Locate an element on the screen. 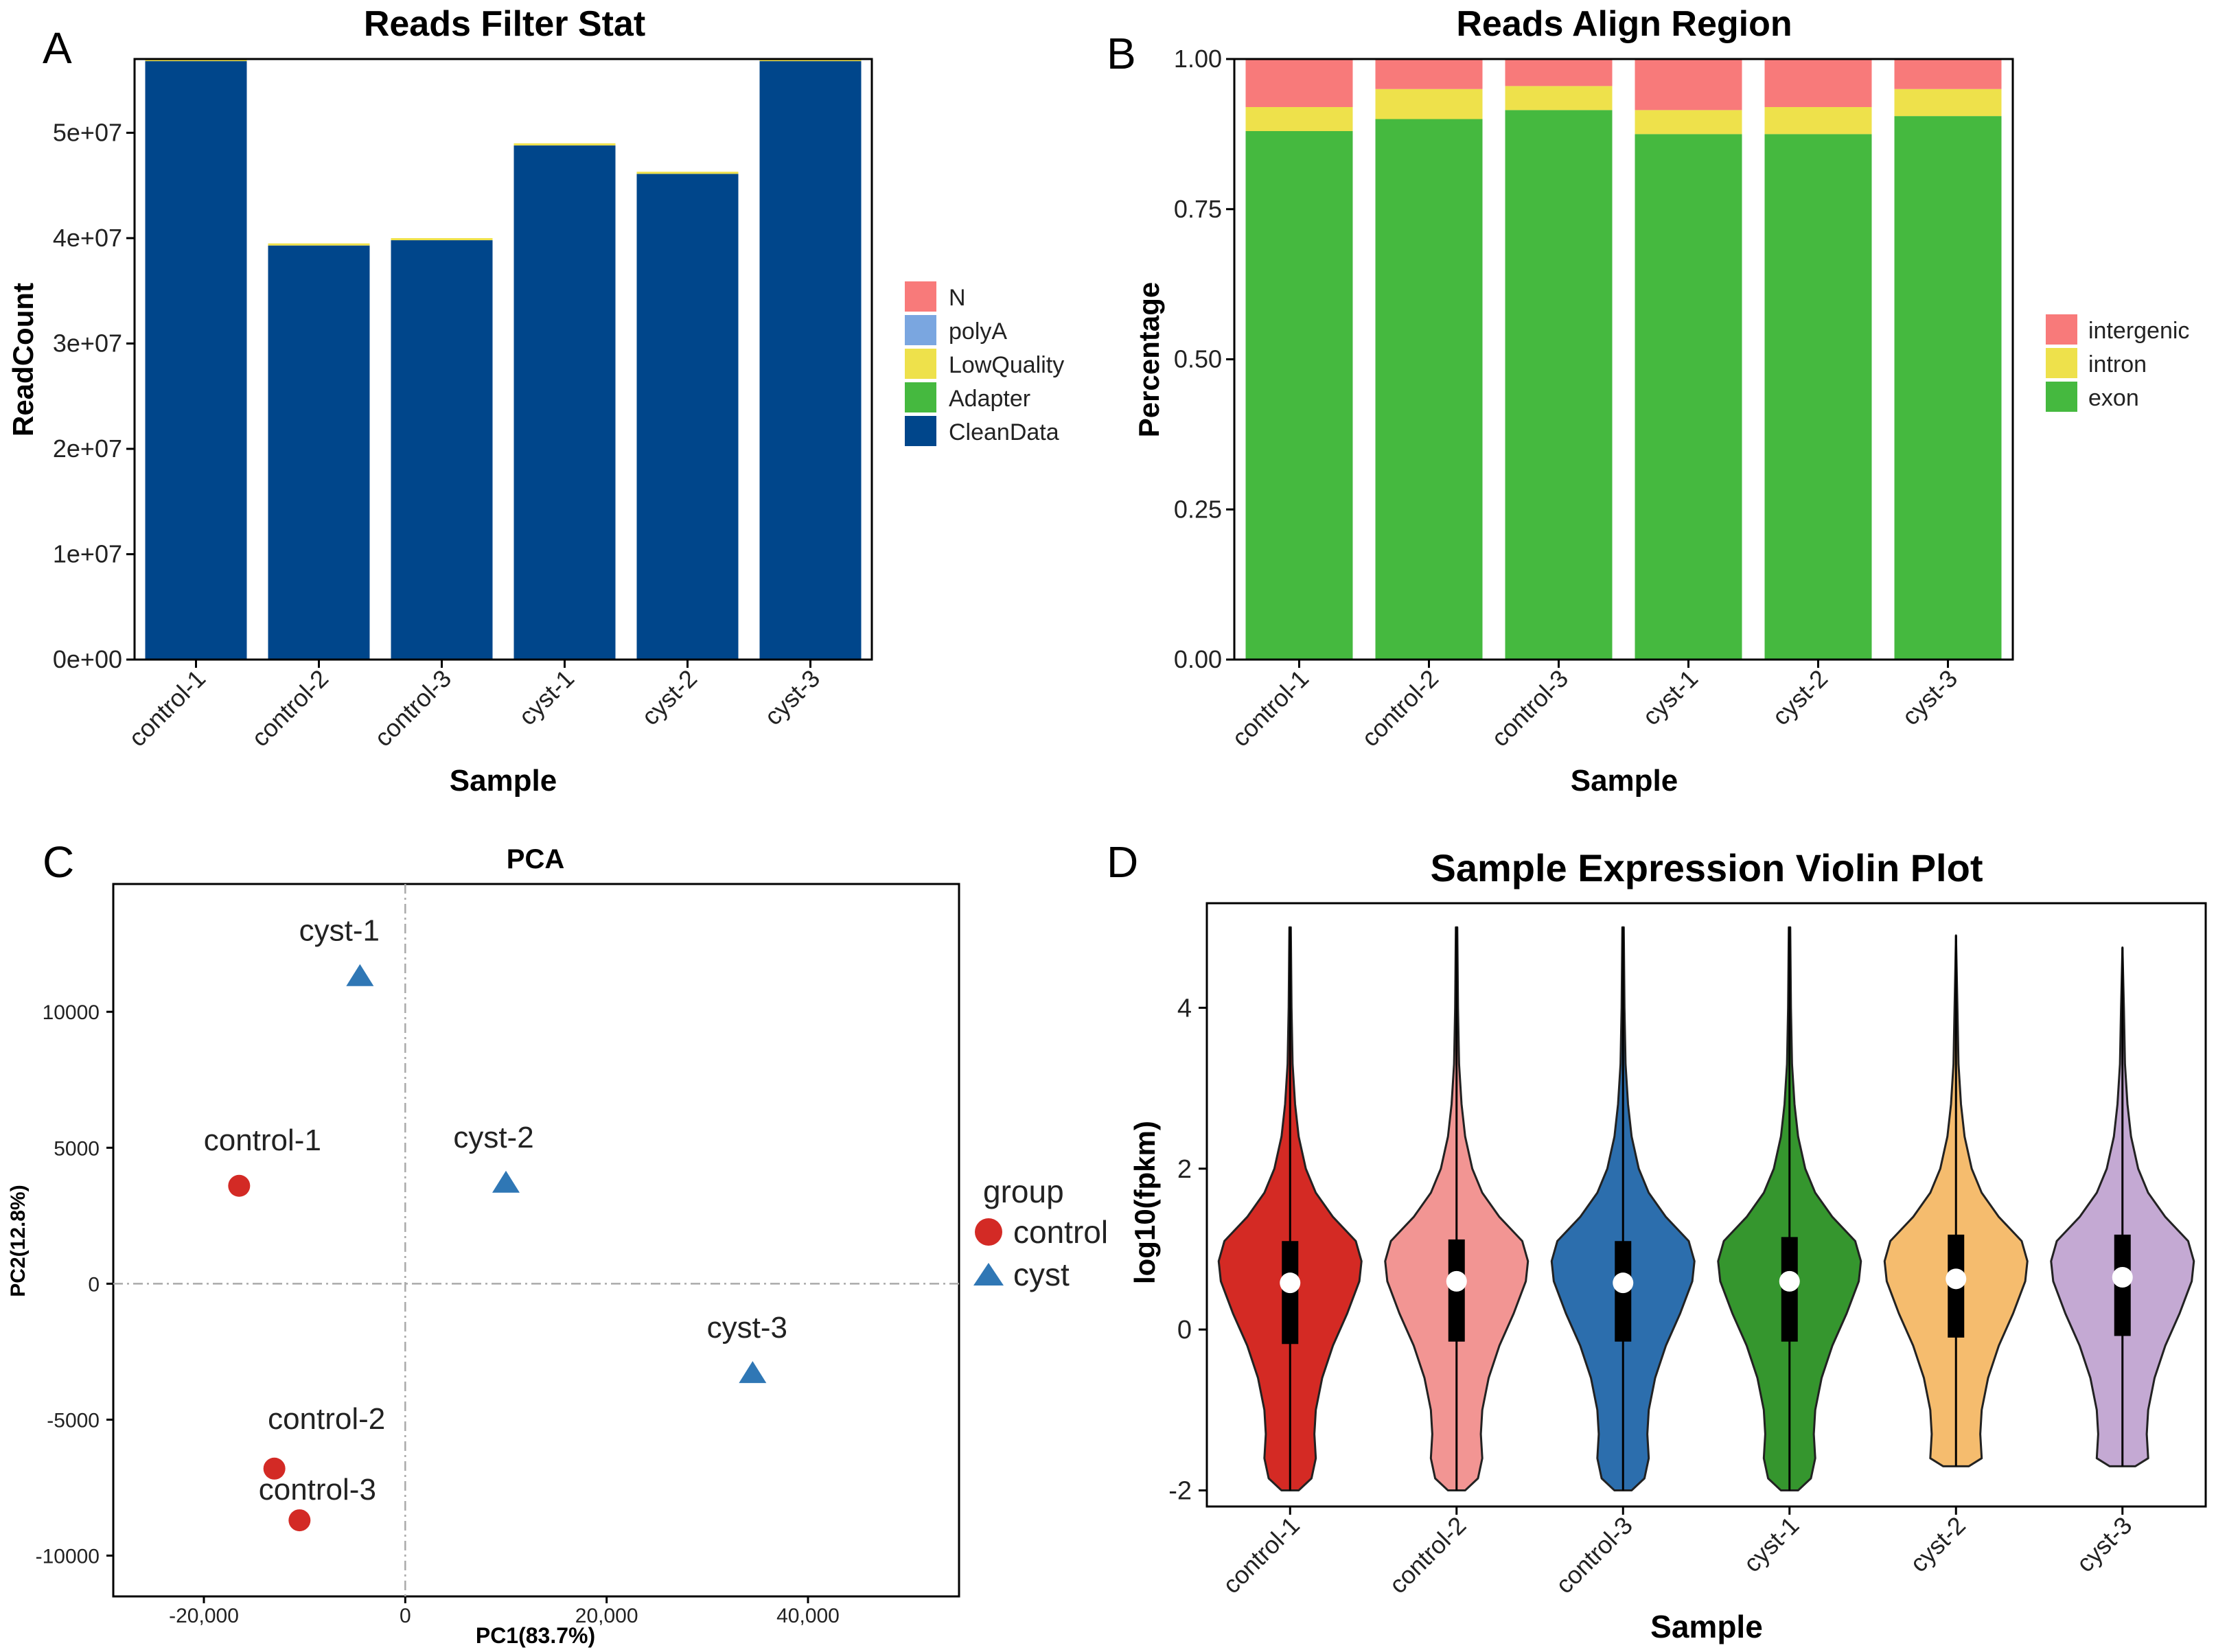 The width and height of the screenshot is (2216, 1652). x-tick-label: cyst-2 is located at coordinates (669, 697).